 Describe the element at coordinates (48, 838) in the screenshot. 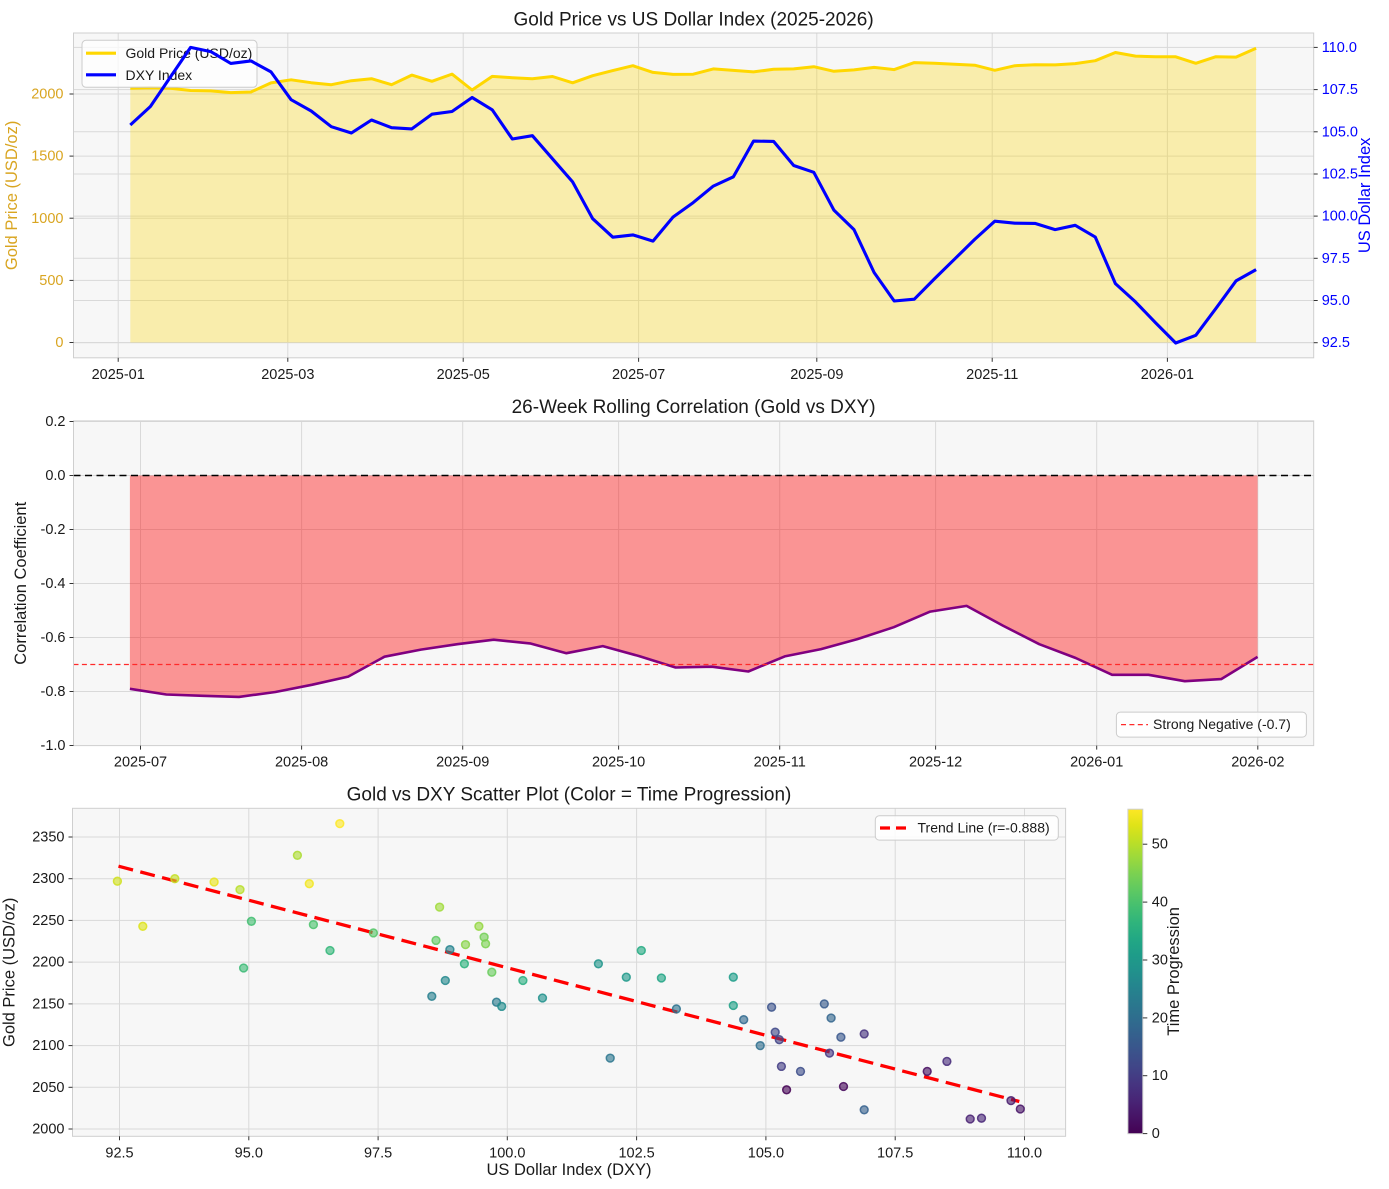

I see `svg-text: 2350` at that location.